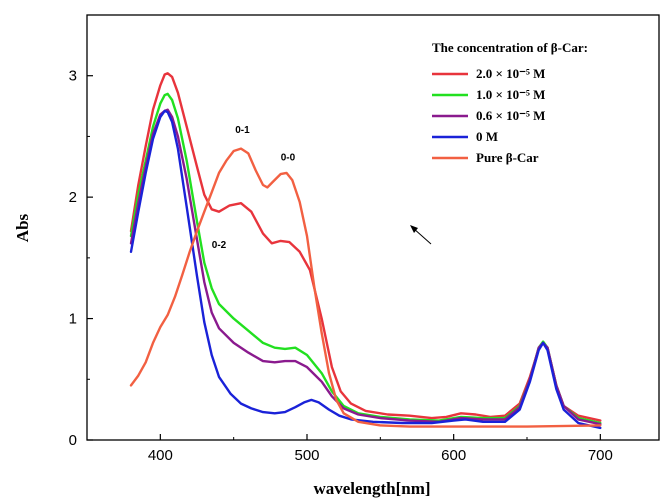  I want to click on legend-label-0: 2.0 × 10⁻⁵ M, so click(510, 73).